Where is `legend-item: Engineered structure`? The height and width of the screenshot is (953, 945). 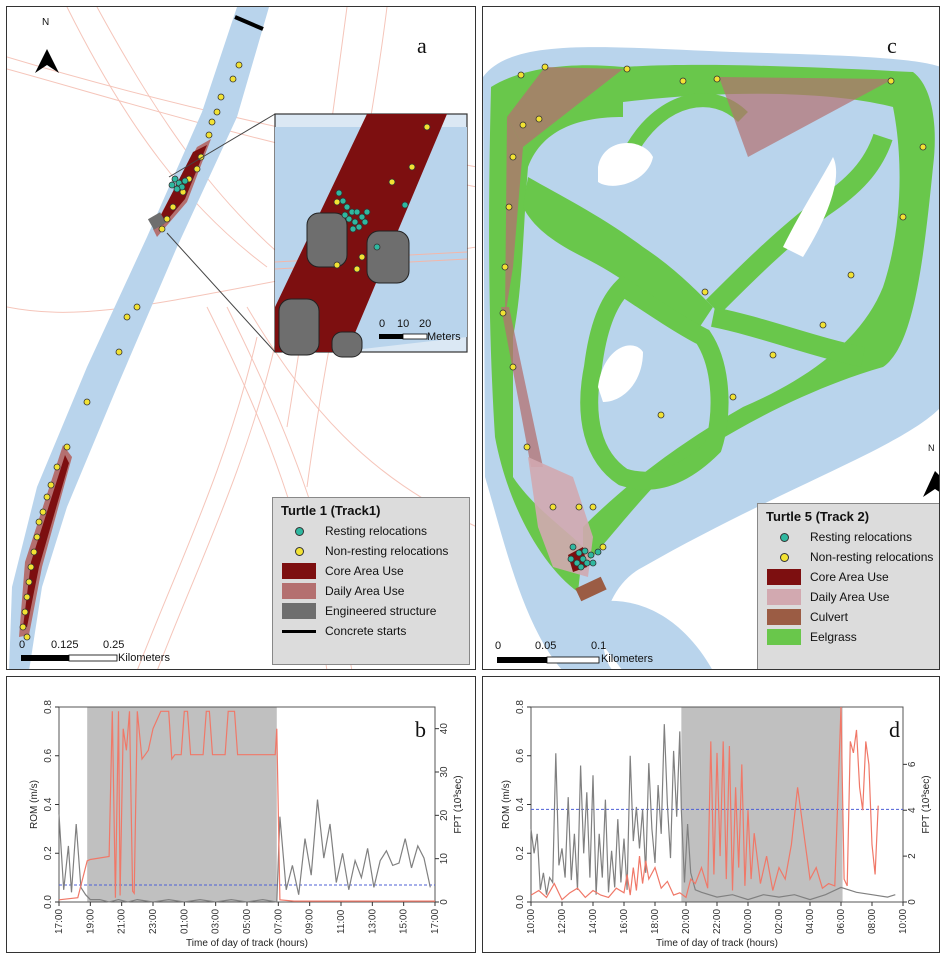 legend-item: Engineered structure is located at coordinates (375, 611).